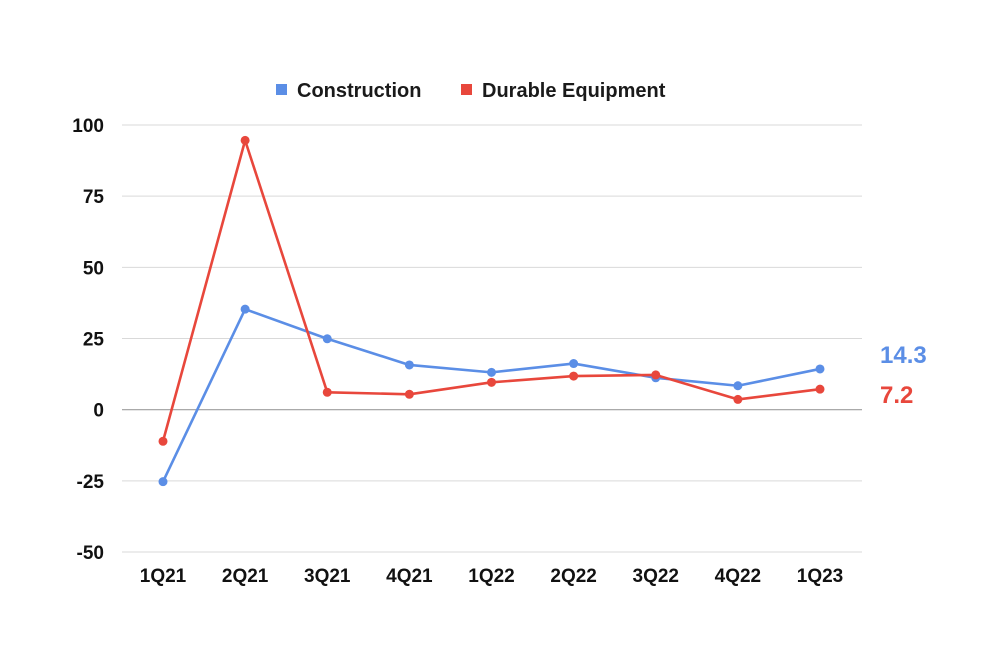  I want to click on y-axis: 100 75 50 25 0 -25 -50, so click(88, 340).